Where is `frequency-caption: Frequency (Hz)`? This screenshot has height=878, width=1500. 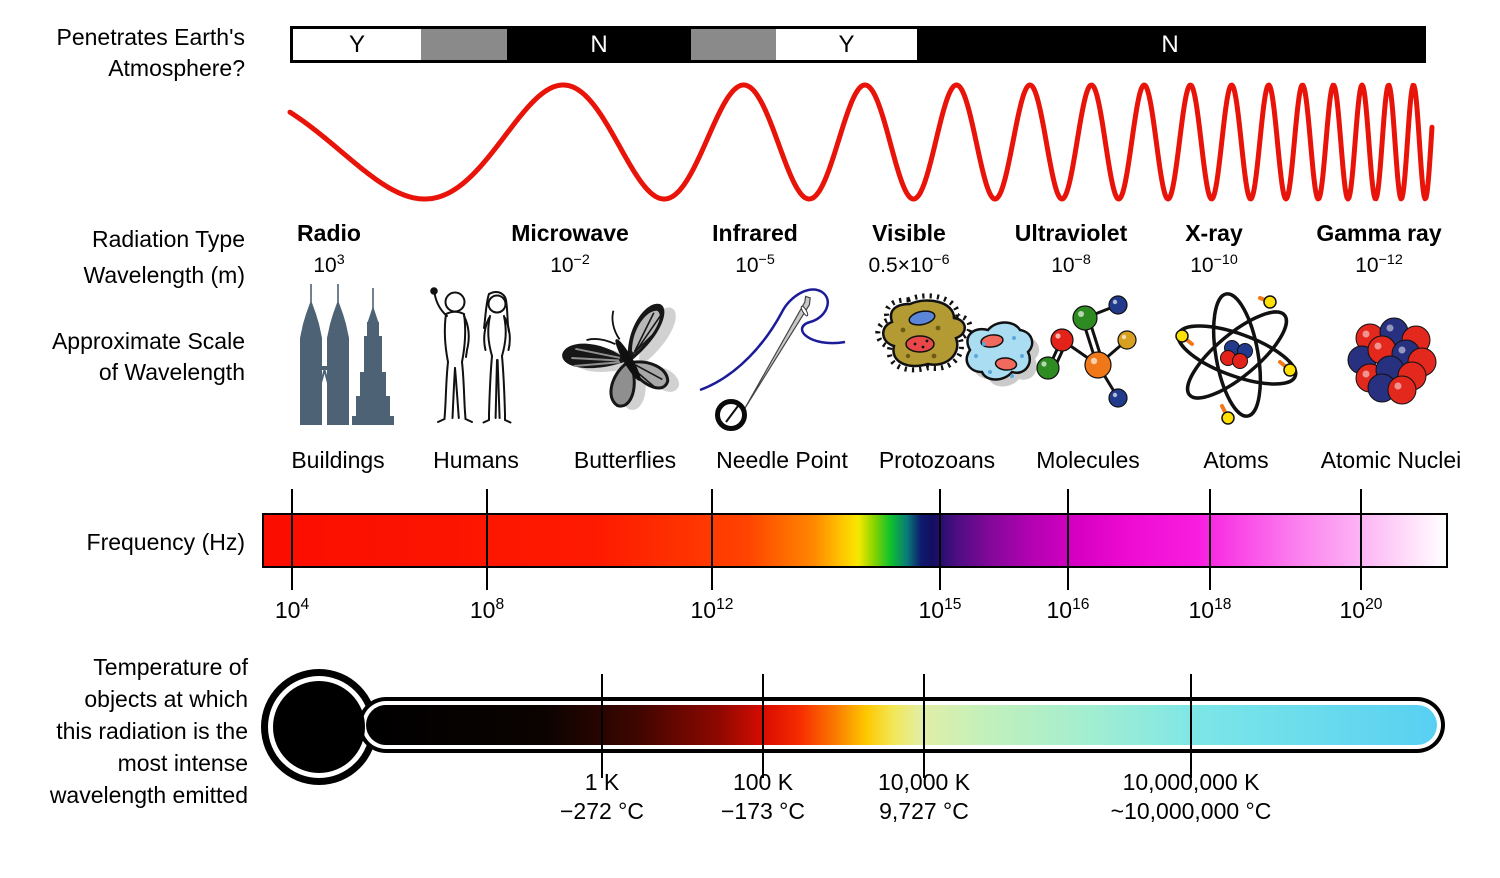 frequency-caption: Frequency (Hz) is located at coordinates (165, 542).